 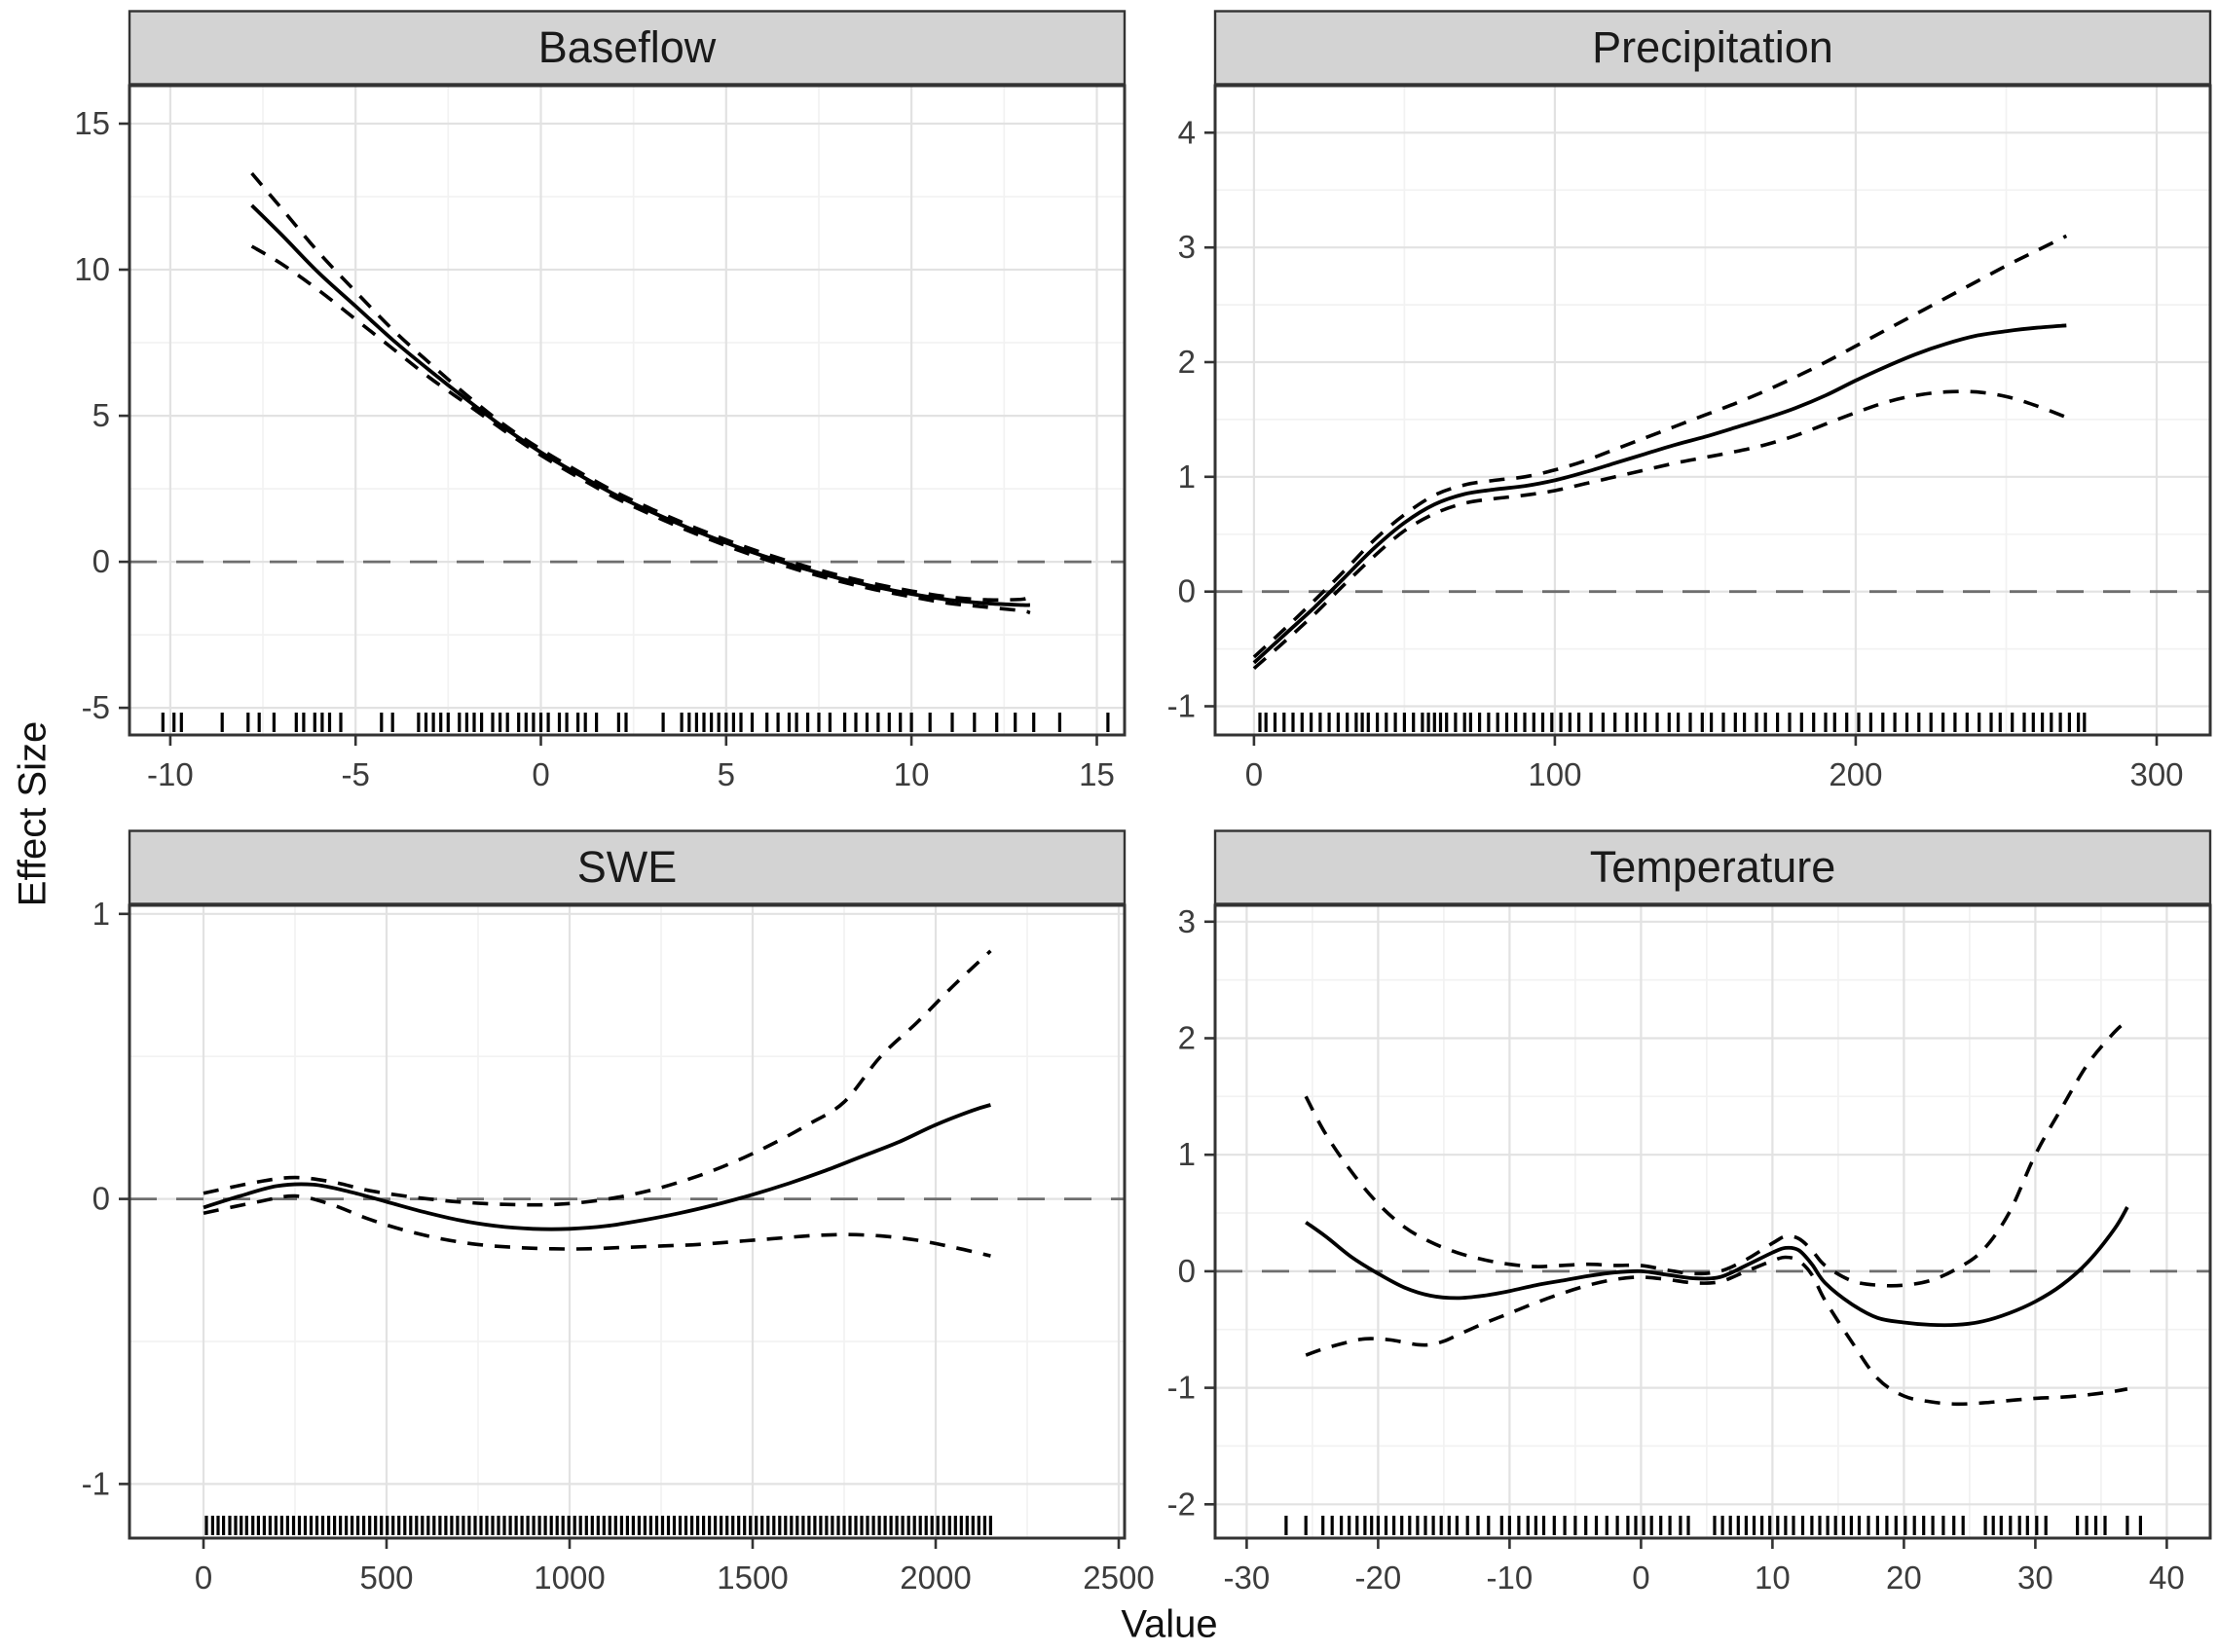 What do you see at coordinates (92, 123) in the screenshot?
I see `y-tick-label: 15` at bounding box center [92, 123].